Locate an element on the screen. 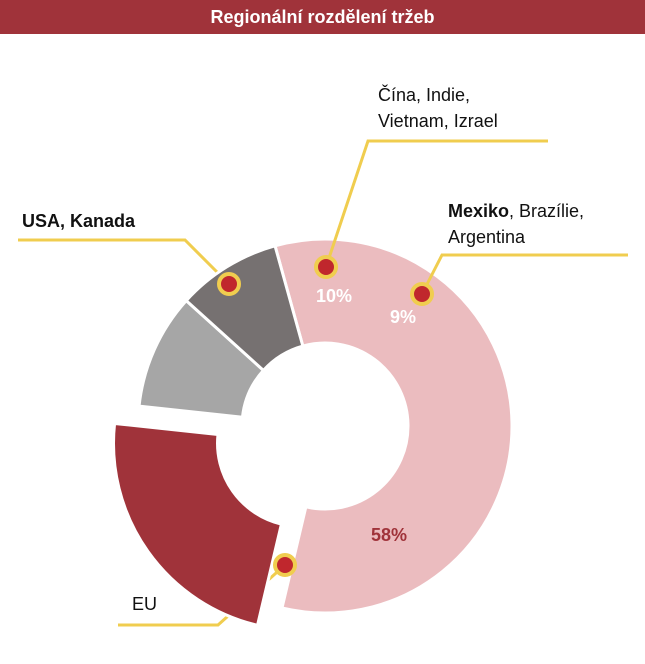 The height and width of the screenshot is (664, 645). data-label-asia: 10% is located at coordinates (334, 296).